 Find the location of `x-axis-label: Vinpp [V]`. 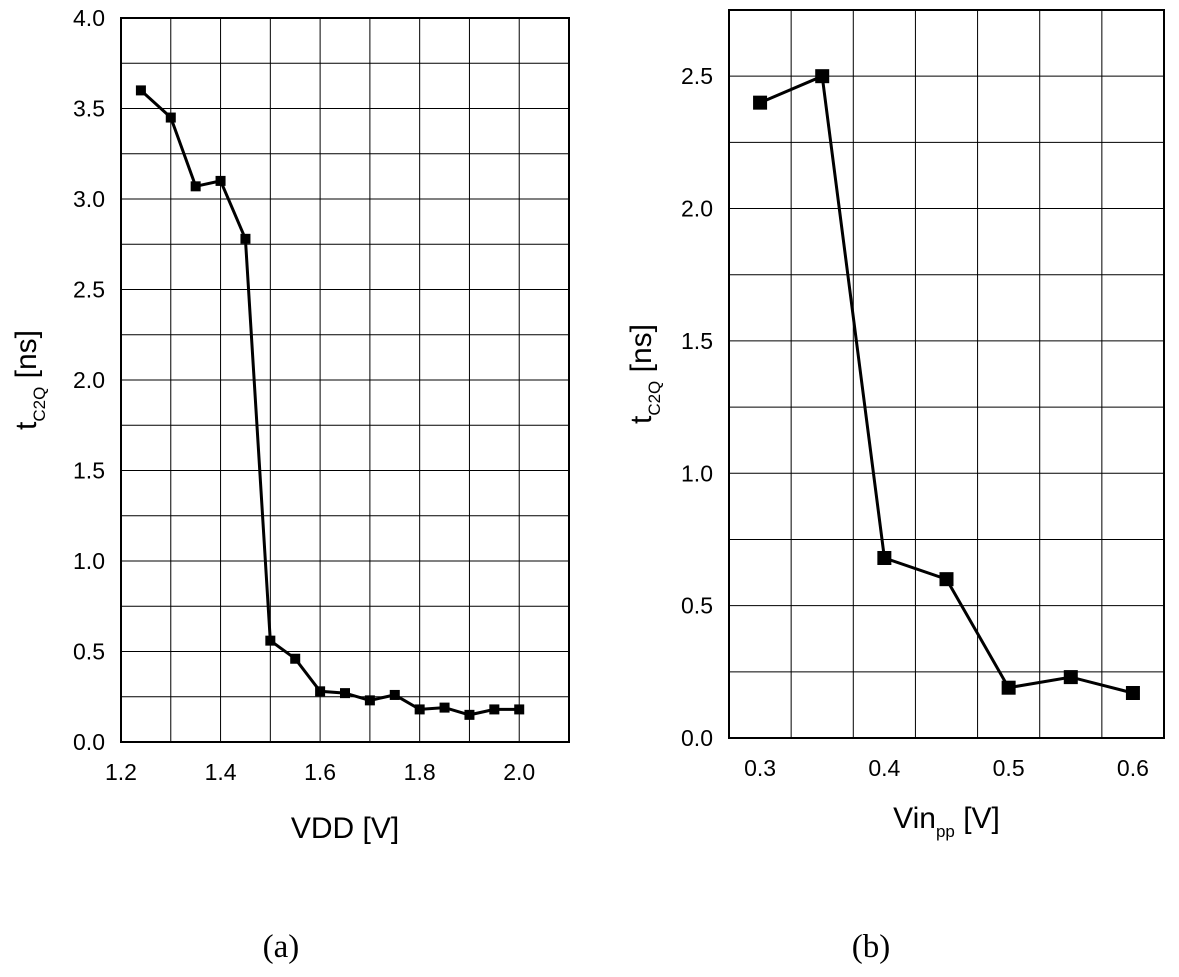

x-axis-label: Vinpp [V] is located at coordinates (946, 821).